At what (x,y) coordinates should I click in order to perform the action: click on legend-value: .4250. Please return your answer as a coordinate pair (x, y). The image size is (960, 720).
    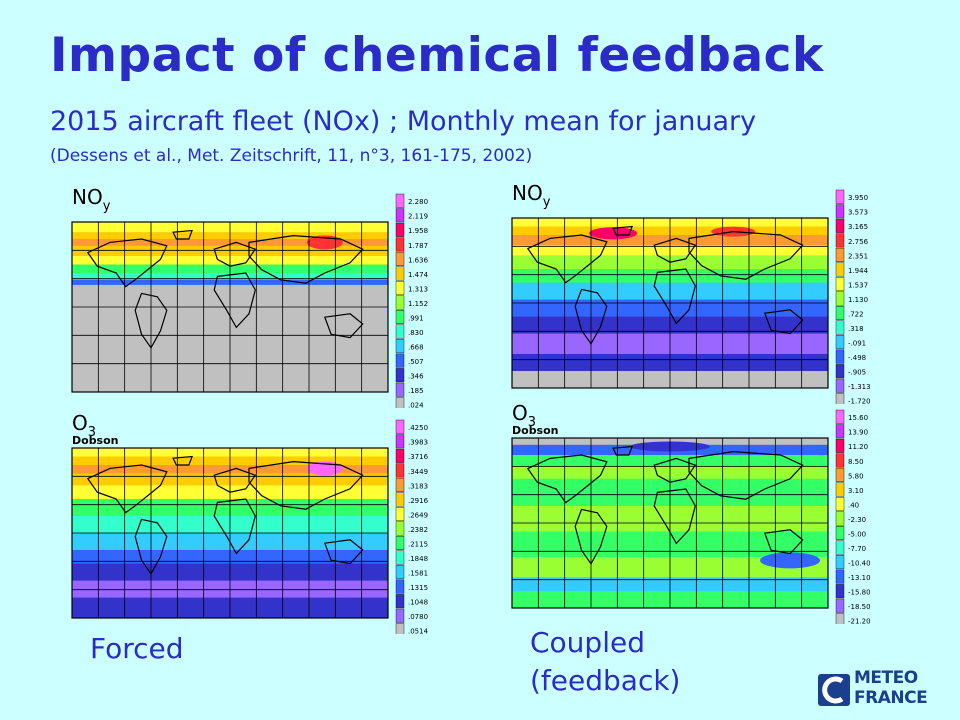
    Looking at the image, I should click on (418, 428).